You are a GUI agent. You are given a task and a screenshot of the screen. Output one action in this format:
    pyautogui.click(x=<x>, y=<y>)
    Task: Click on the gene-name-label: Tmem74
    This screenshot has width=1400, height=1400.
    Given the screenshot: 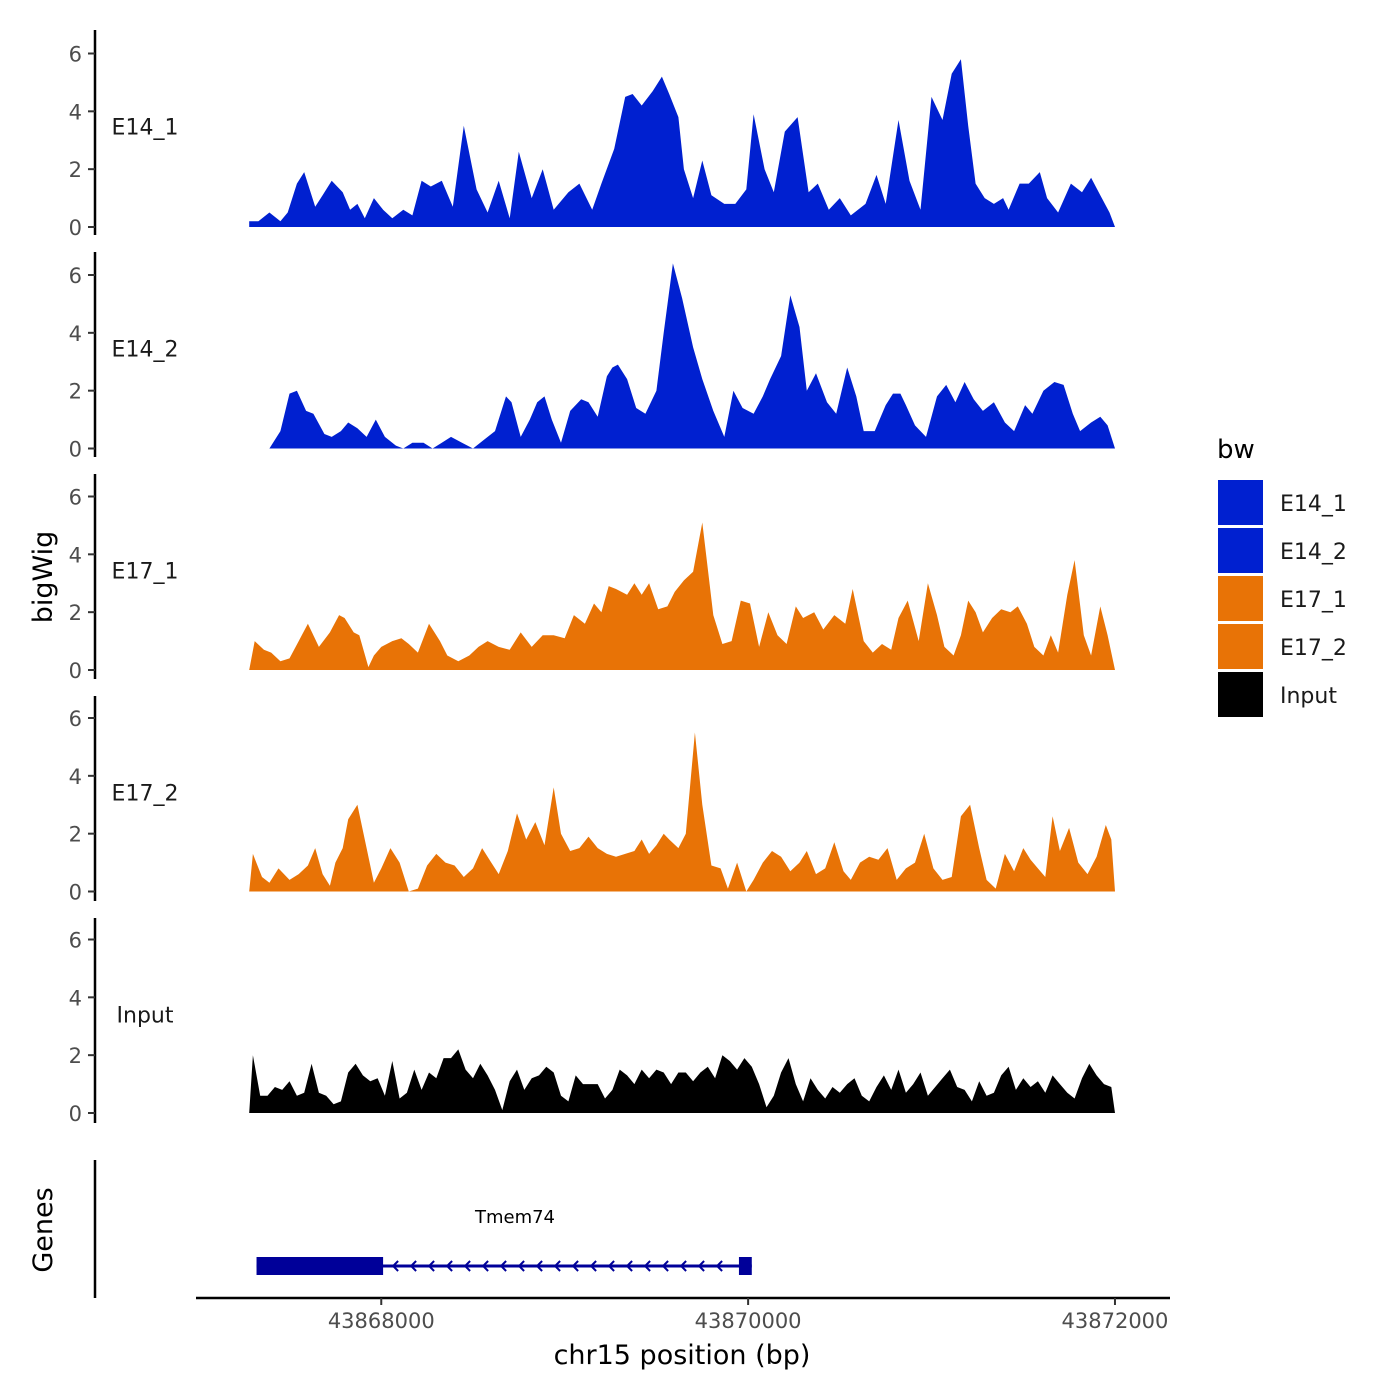 What is the action you would take?
    pyautogui.click(x=514, y=1217)
    